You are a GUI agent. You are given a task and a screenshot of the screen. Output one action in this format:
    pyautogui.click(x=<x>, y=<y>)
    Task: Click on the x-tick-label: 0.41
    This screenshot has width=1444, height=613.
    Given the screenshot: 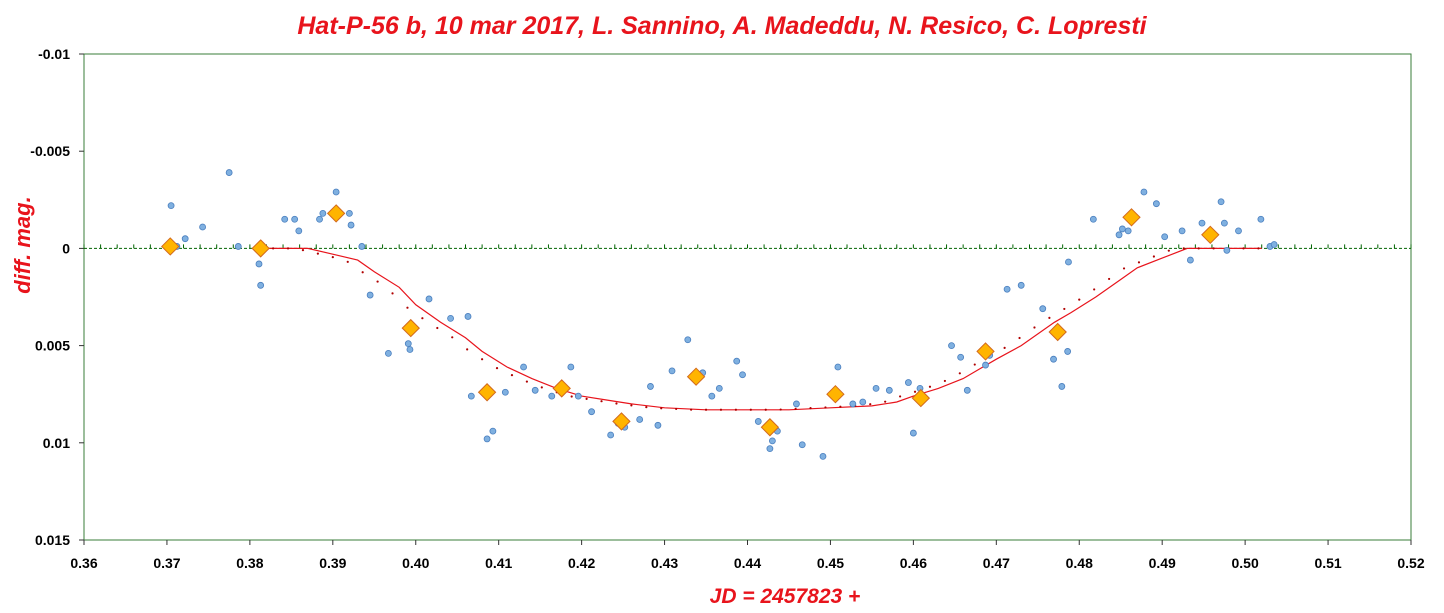 What is the action you would take?
    pyautogui.click(x=498, y=563)
    